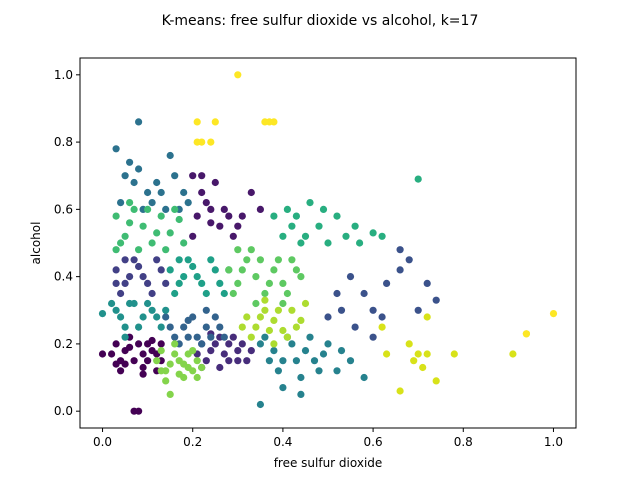 Image resolution: width=640 pixels, height=480 pixels. What do you see at coordinates (328, 438) in the screenshot?
I see `x-axis: 0.0 0.2 0.4 0.6 0.8 1.0` at bounding box center [328, 438].